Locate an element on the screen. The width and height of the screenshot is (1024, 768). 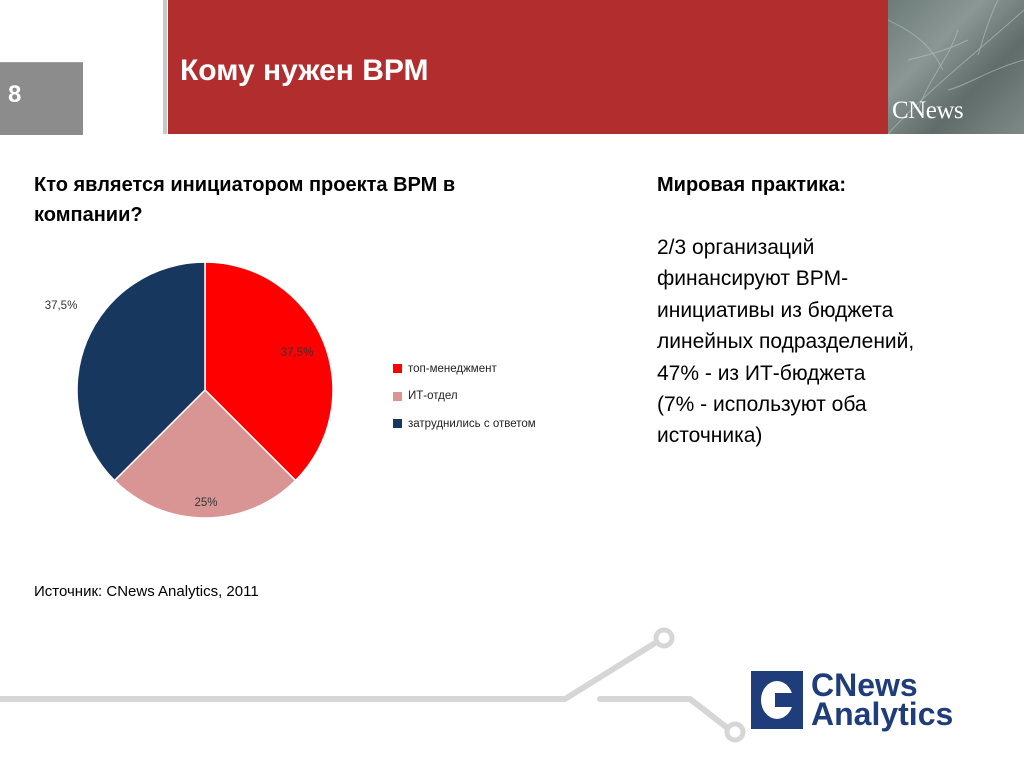
practice-line: финансируют ВРМ- is located at coordinates (753, 279).